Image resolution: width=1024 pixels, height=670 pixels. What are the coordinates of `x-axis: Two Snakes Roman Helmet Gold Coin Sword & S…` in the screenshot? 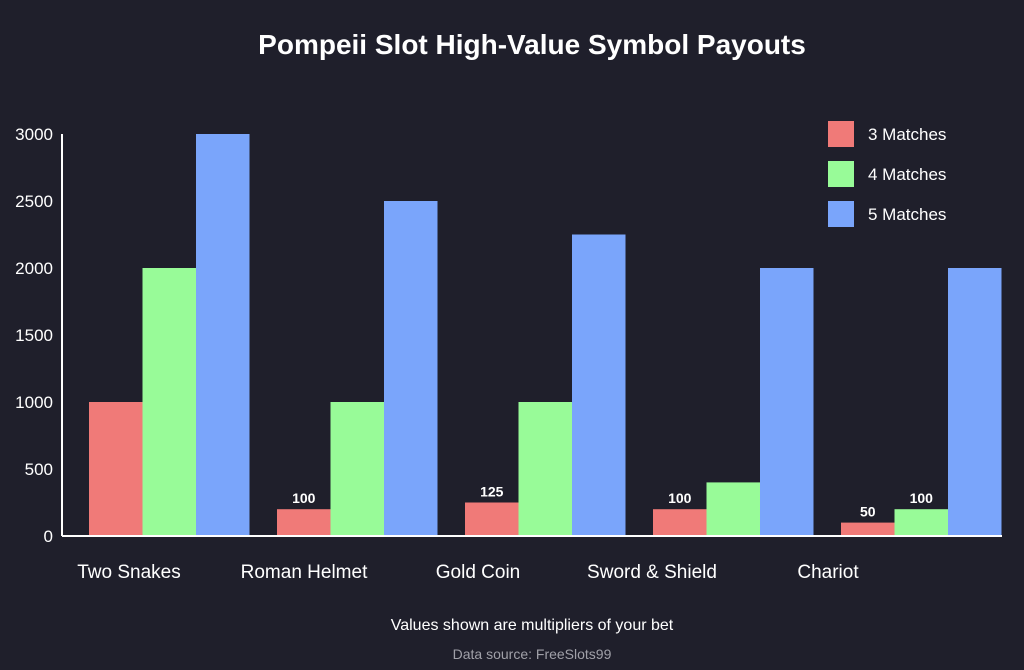 It's located at (532, 559).